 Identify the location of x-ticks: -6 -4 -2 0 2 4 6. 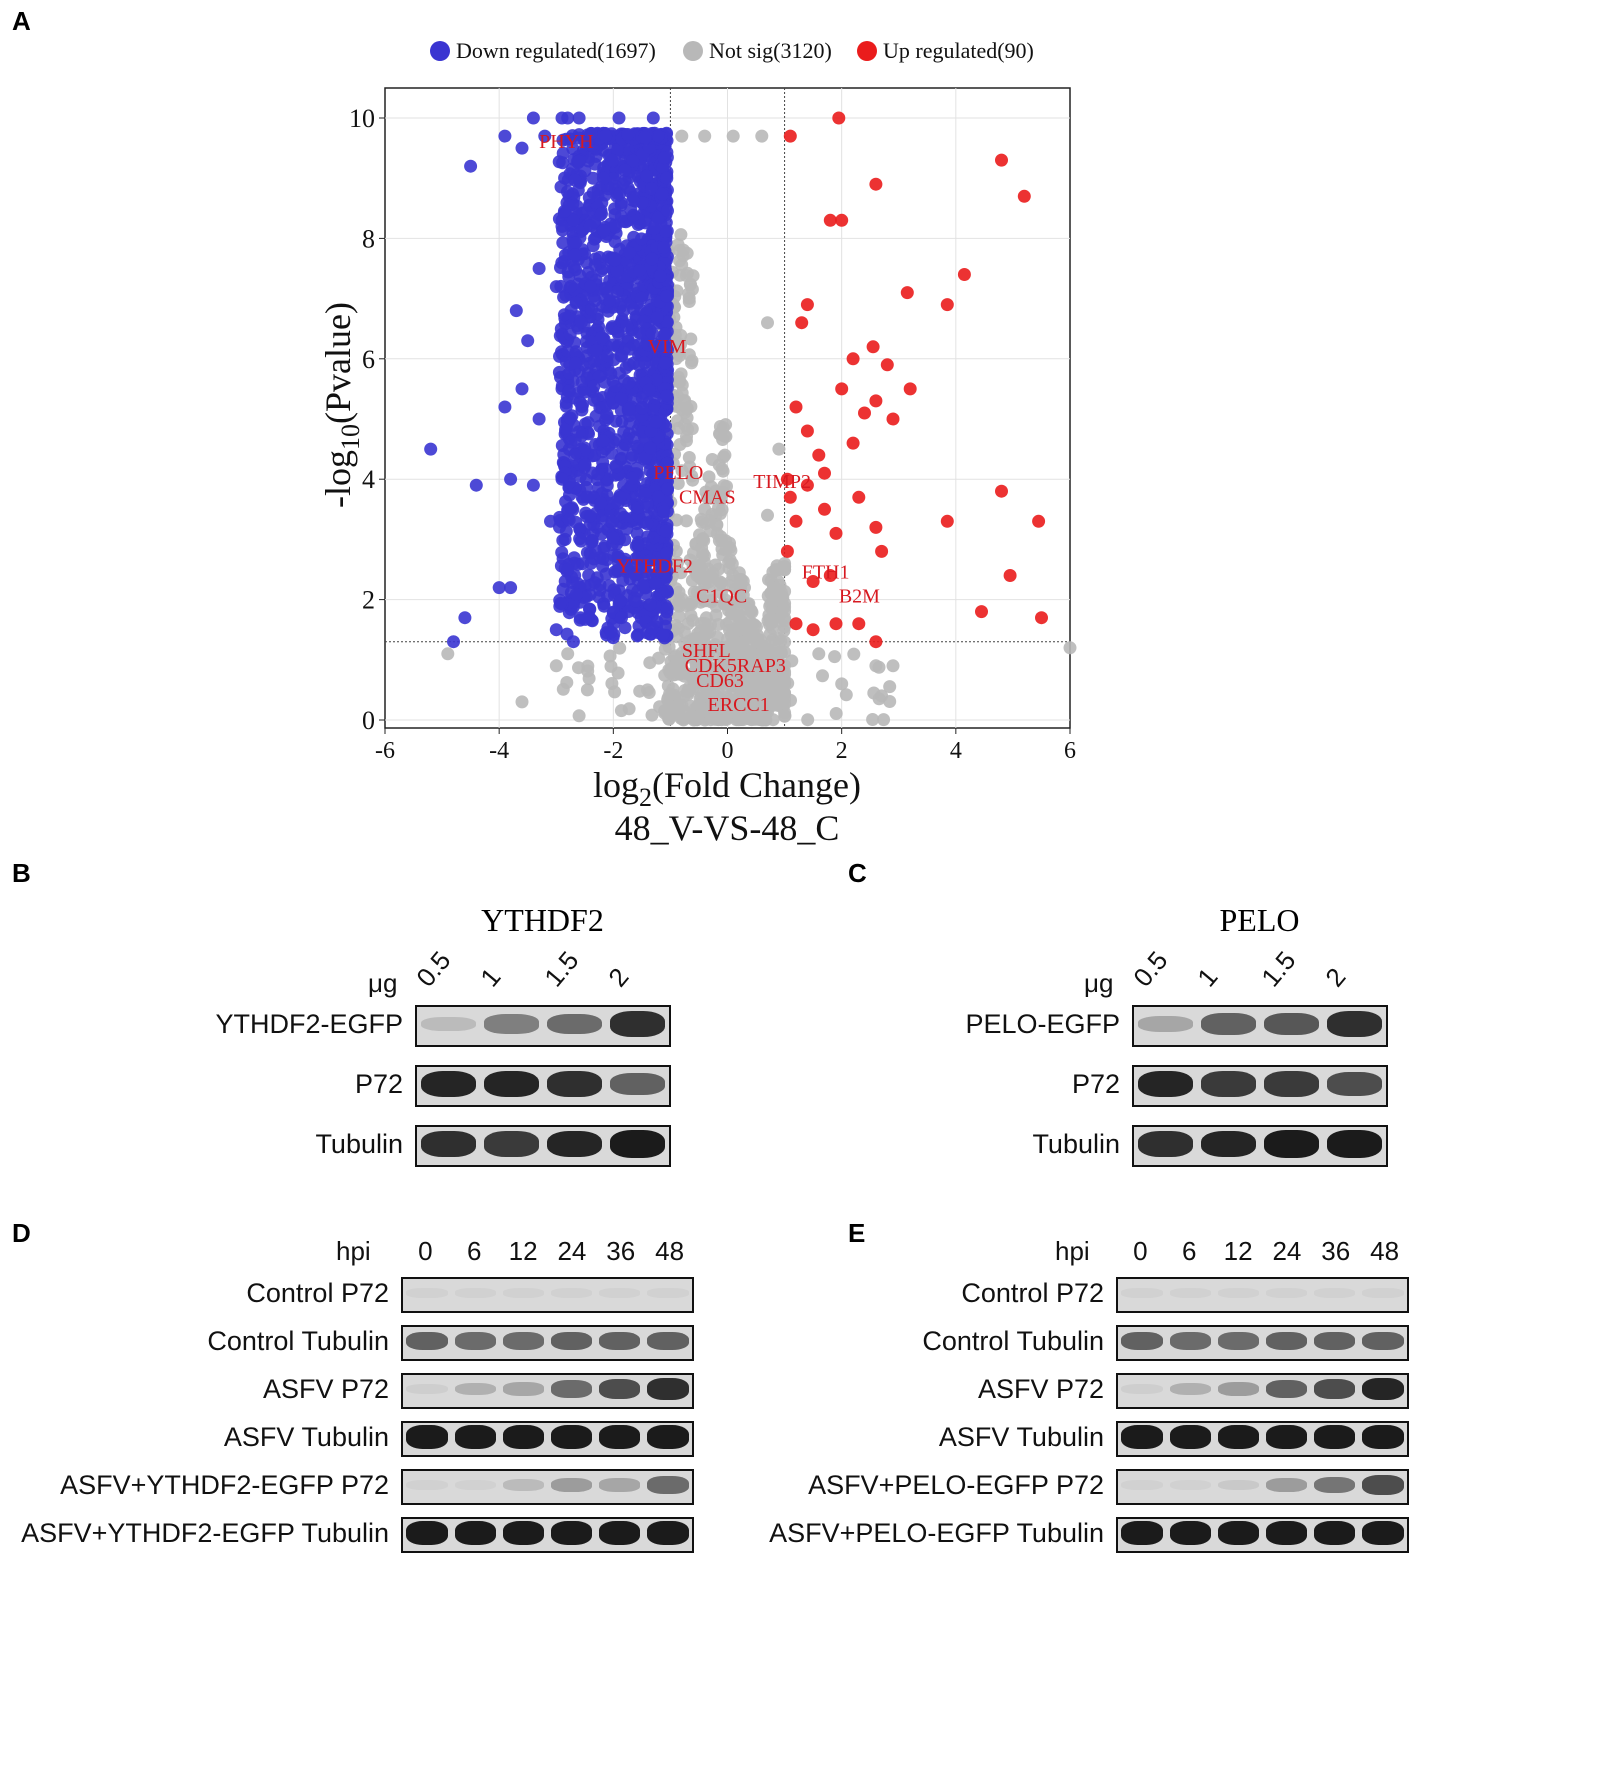
(725, 746).